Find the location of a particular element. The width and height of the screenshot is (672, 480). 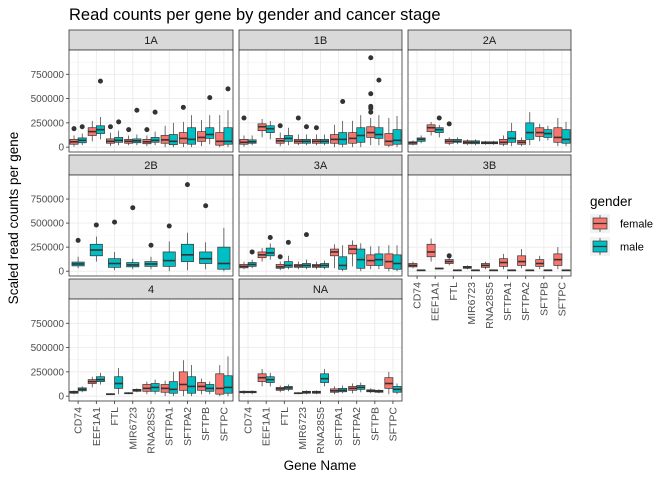

facet-panel: 3A is located at coordinates (320, 215).